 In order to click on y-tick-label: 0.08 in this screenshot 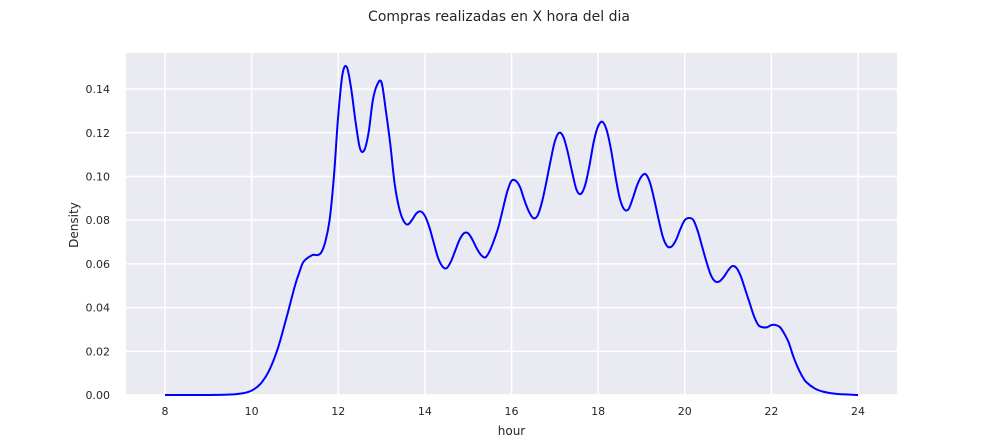, I will do `click(98, 220)`.